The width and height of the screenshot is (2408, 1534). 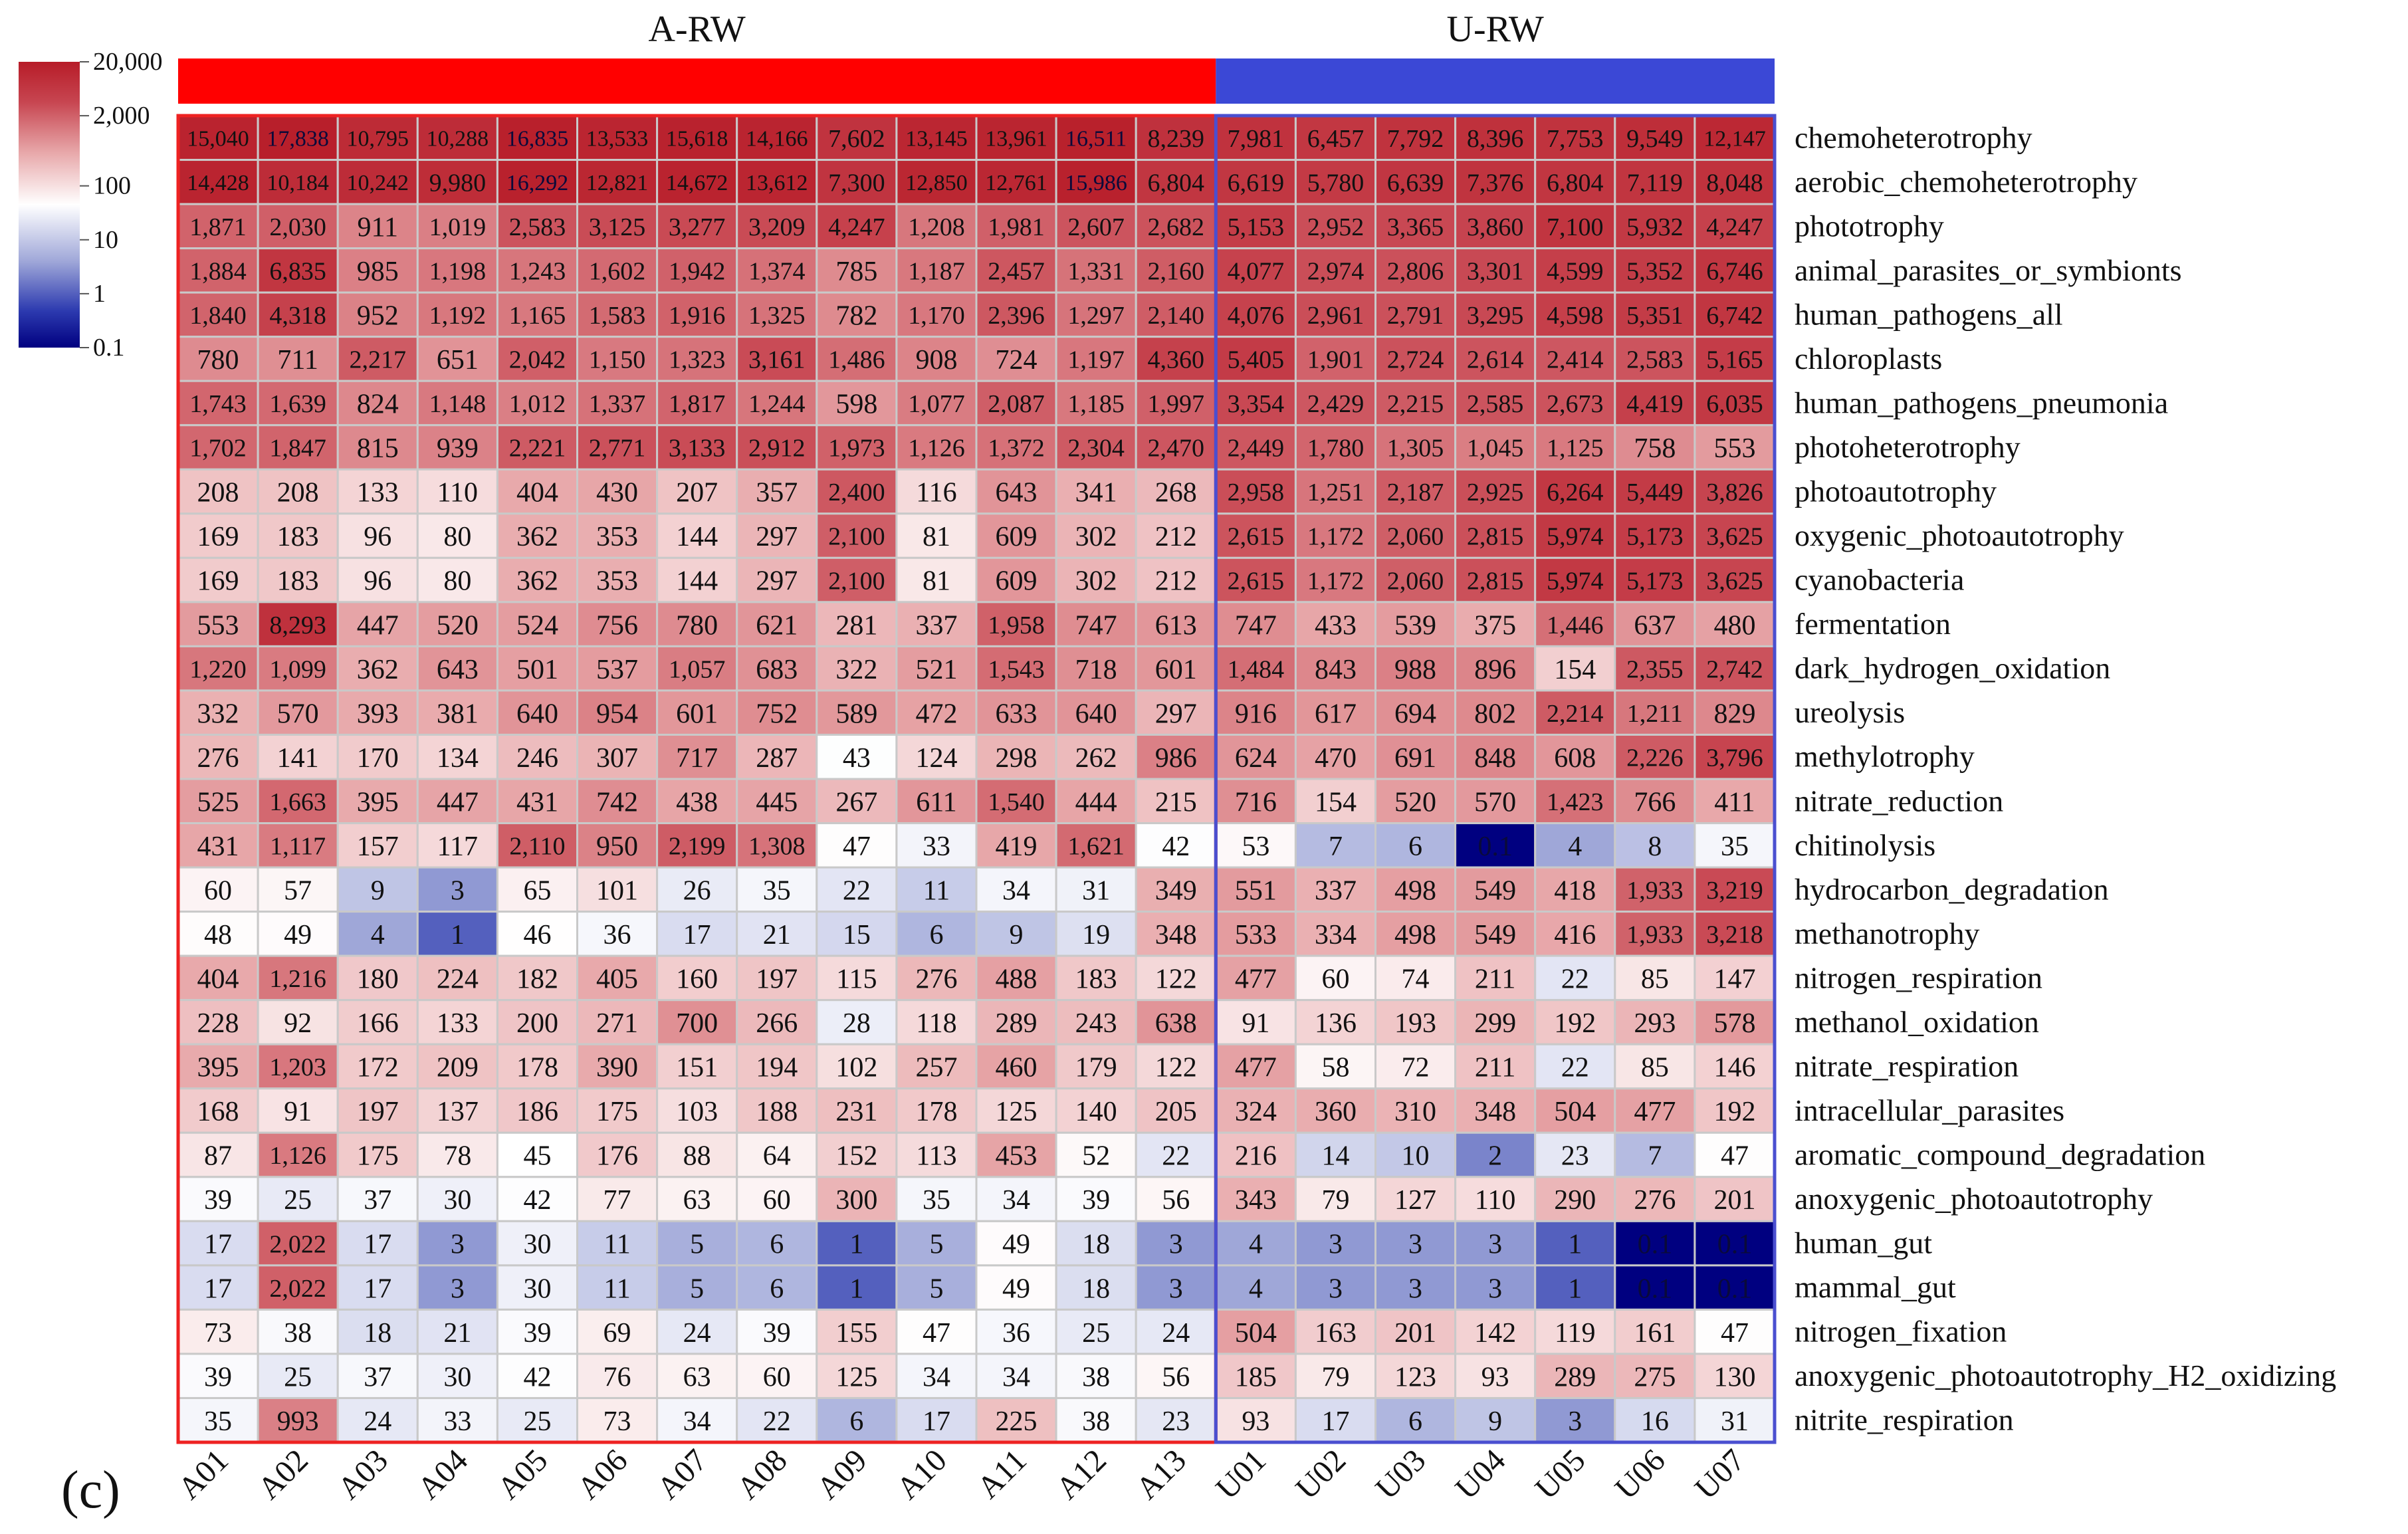 I want to click on cell-value: 2,414, so click(x=1575, y=360).